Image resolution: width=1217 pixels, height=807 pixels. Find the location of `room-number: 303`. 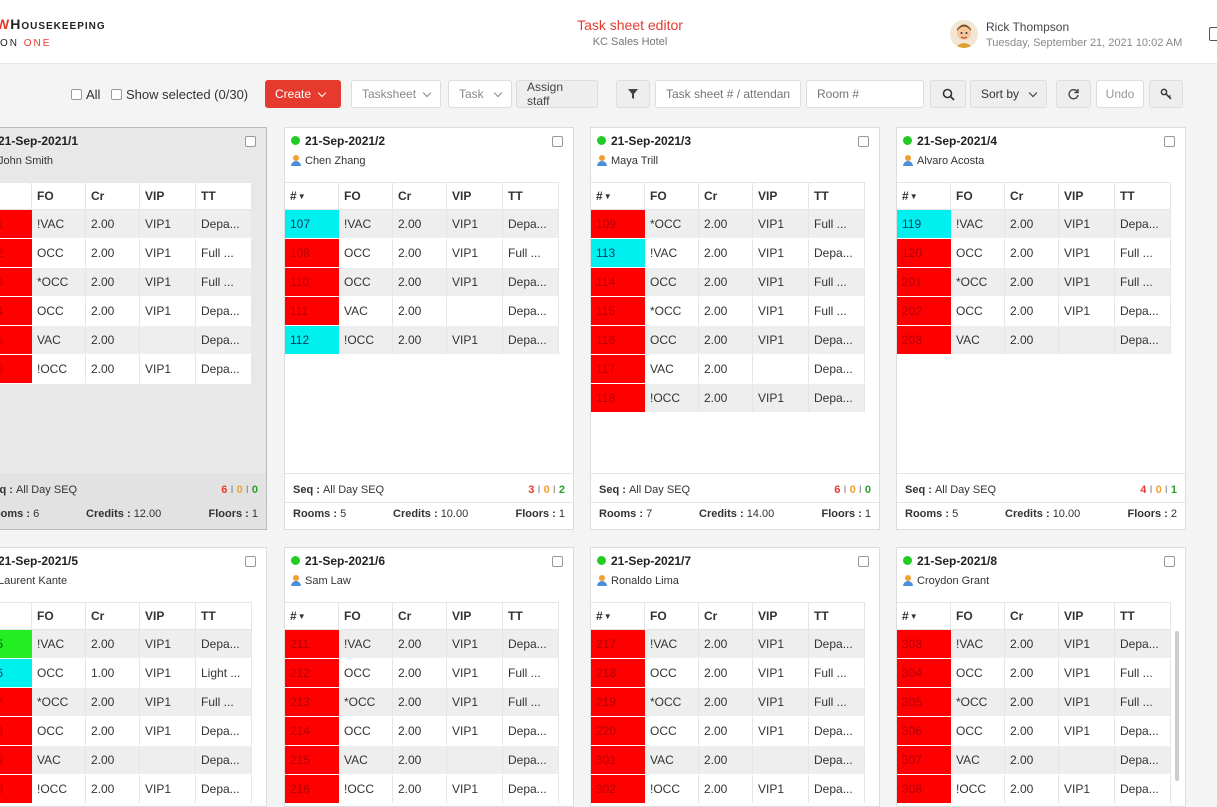

room-number: 303 is located at coordinates (924, 644).